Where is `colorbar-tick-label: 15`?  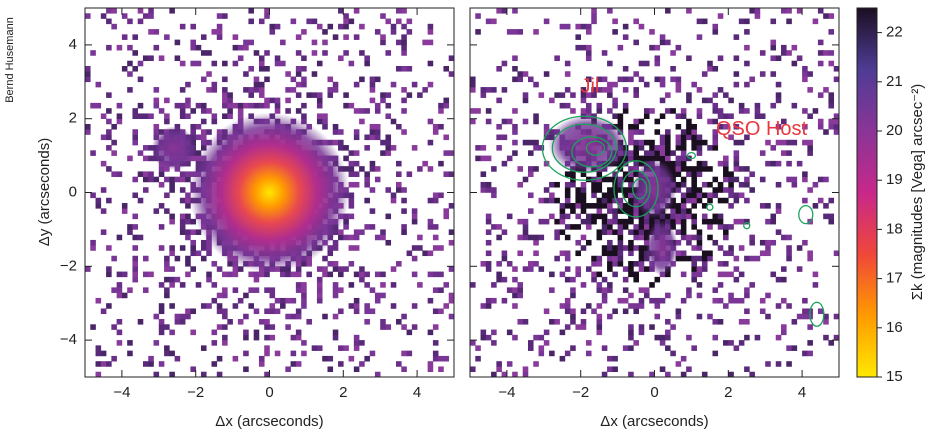
colorbar-tick-label: 15 is located at coordinates (894, 376).